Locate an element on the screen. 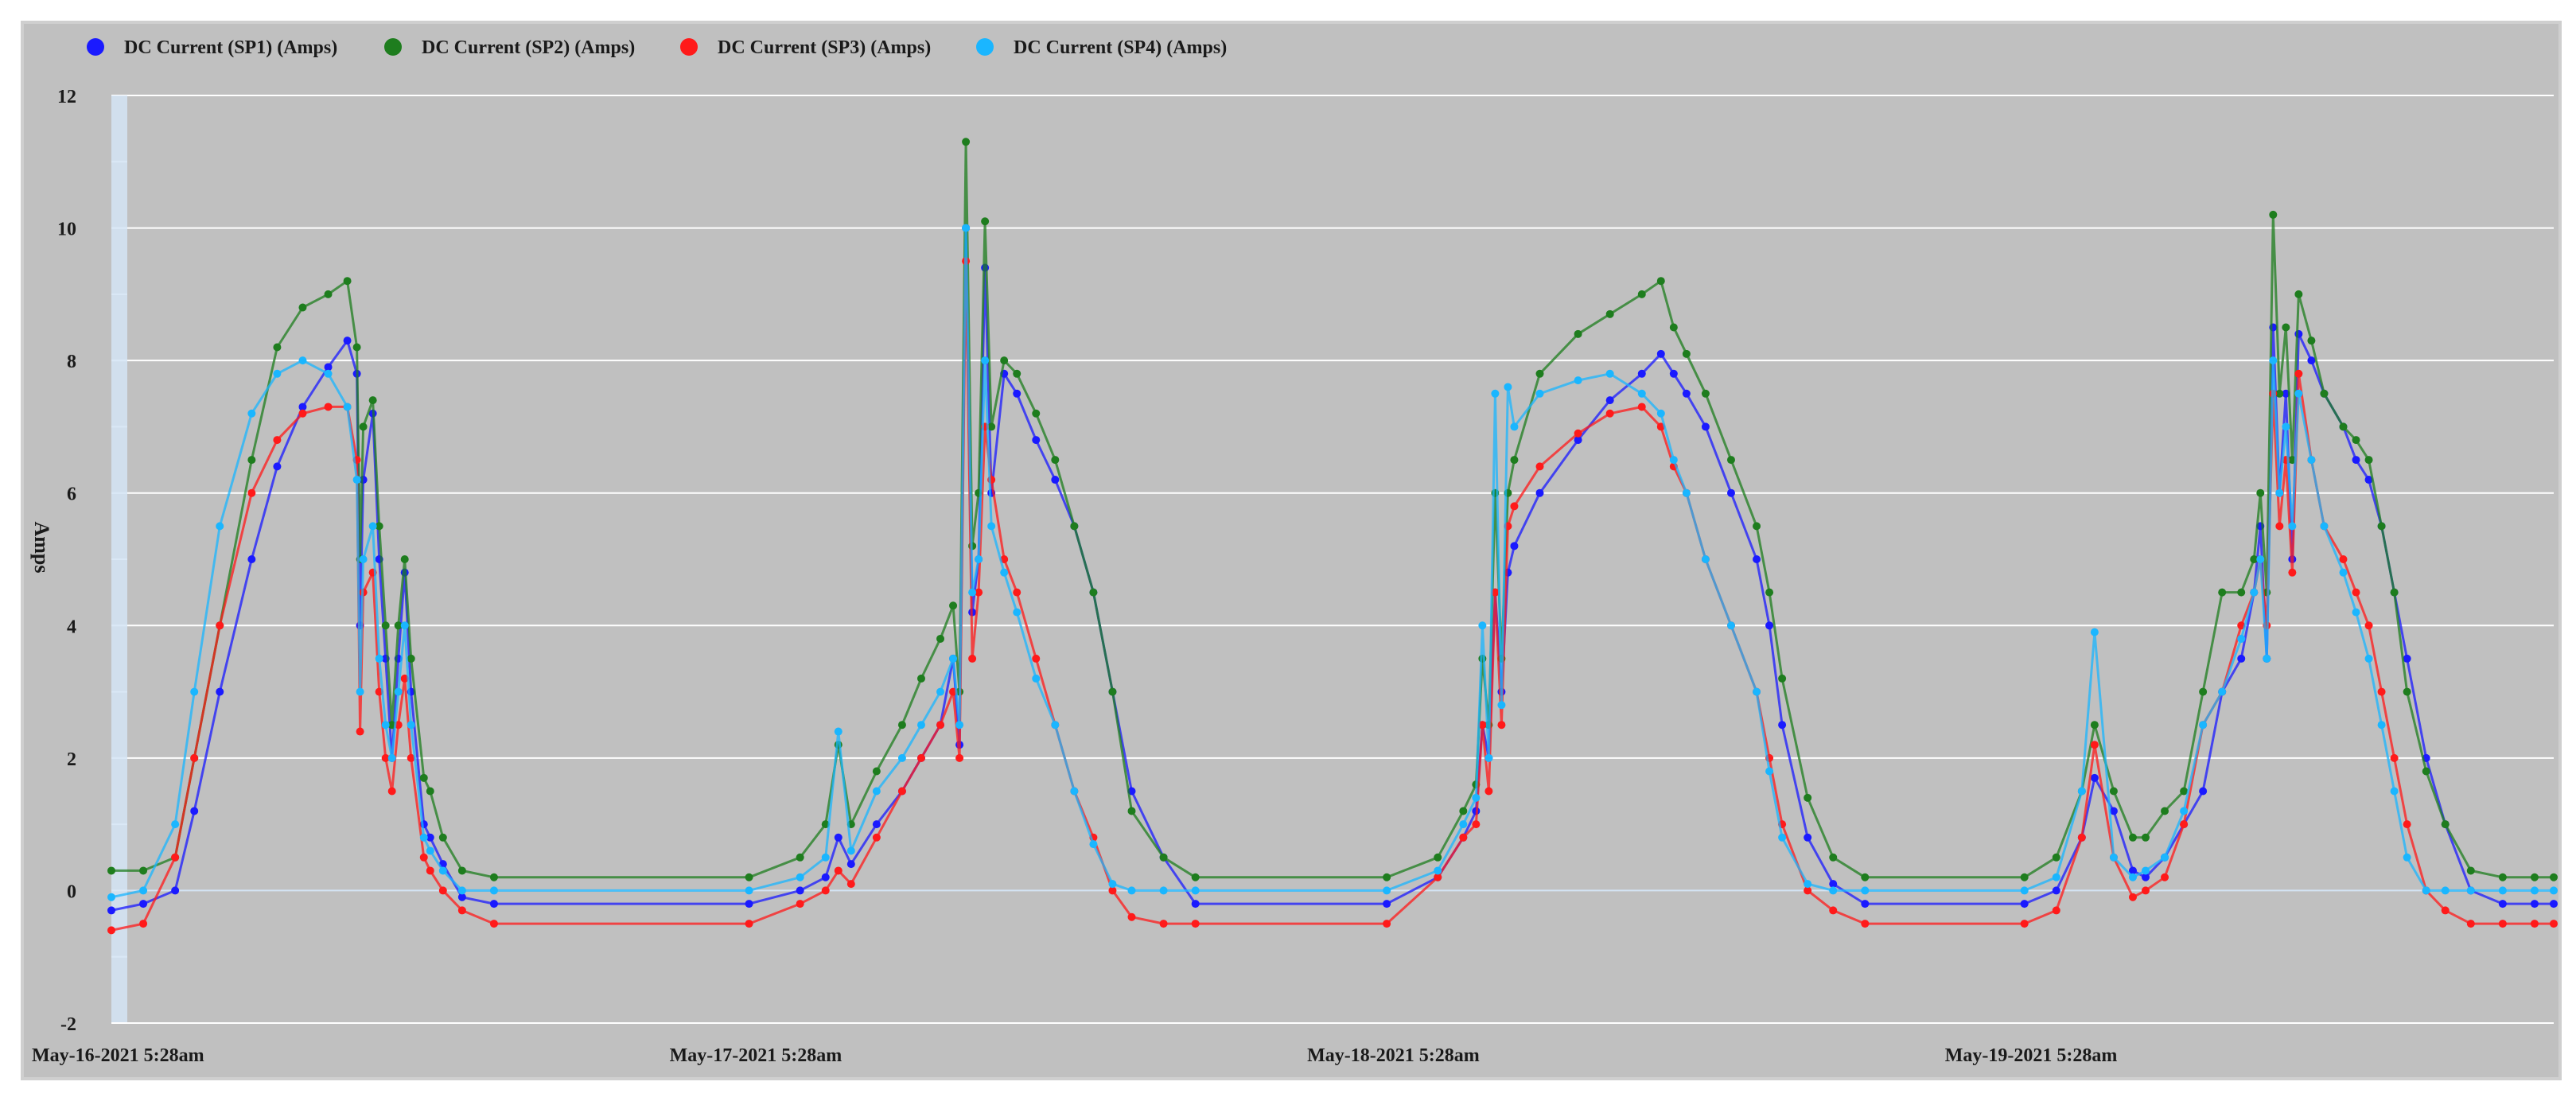 The width and height of the screenshot is (2576, 1105). legend-item: DC Current (SP1) (Amps) is located at coordinates (212, 47).